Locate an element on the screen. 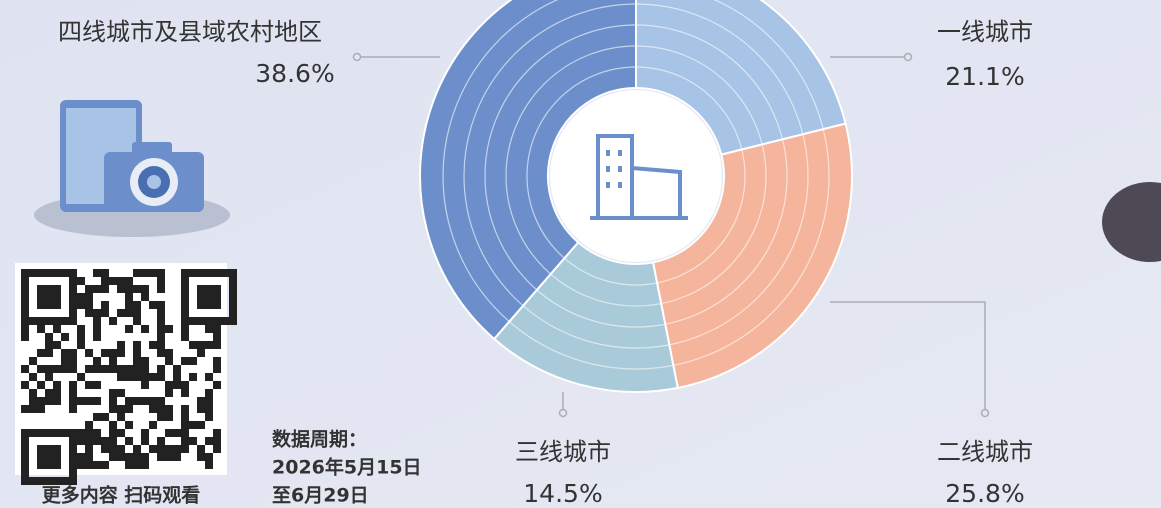  center is located at coordinates (636, 176).